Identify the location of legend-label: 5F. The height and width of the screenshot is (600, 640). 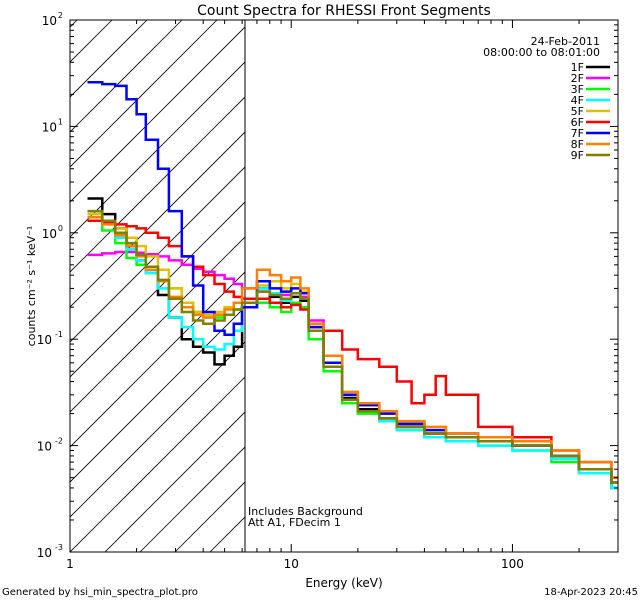
(577, 111).